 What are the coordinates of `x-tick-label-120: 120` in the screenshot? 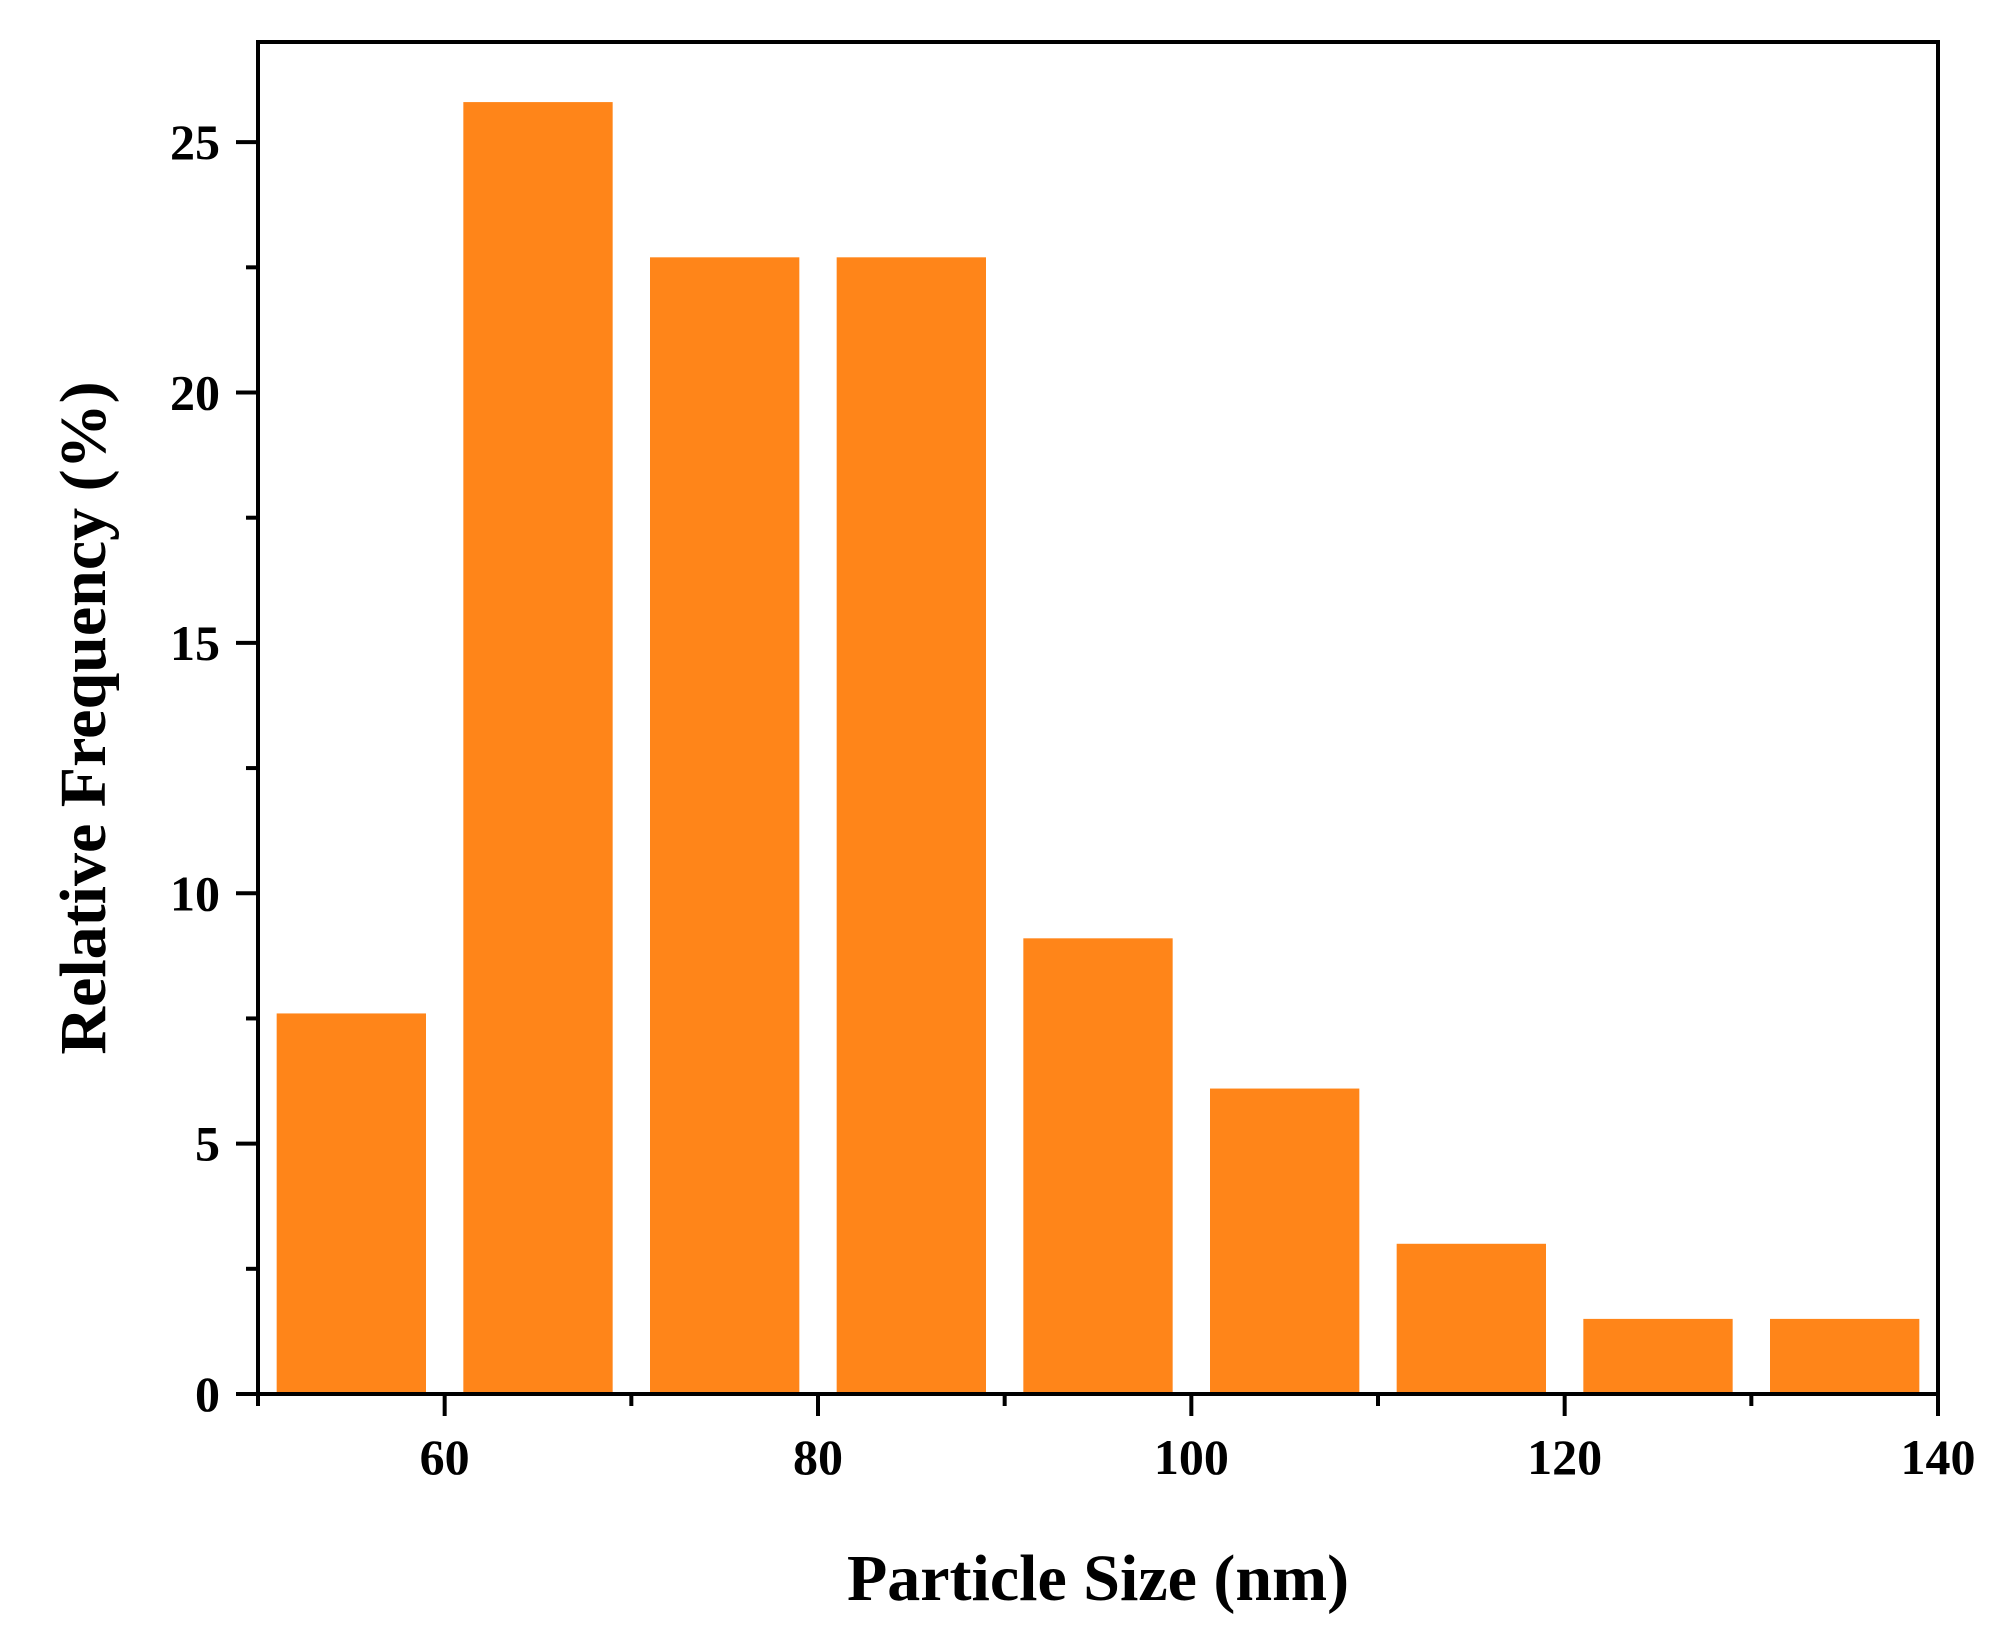 It's located at (1564, 1457).